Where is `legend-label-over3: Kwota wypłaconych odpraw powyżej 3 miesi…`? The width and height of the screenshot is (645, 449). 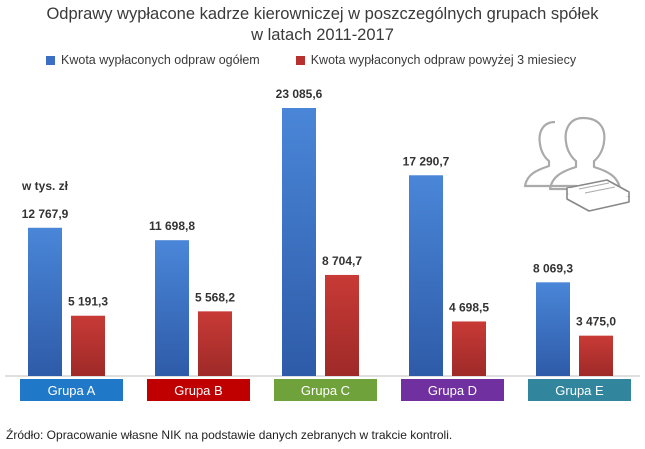
legend-label-over3: Kwota wypłaconych odpraw powyżej 3 miesi… is located at coordinates (443, 60).